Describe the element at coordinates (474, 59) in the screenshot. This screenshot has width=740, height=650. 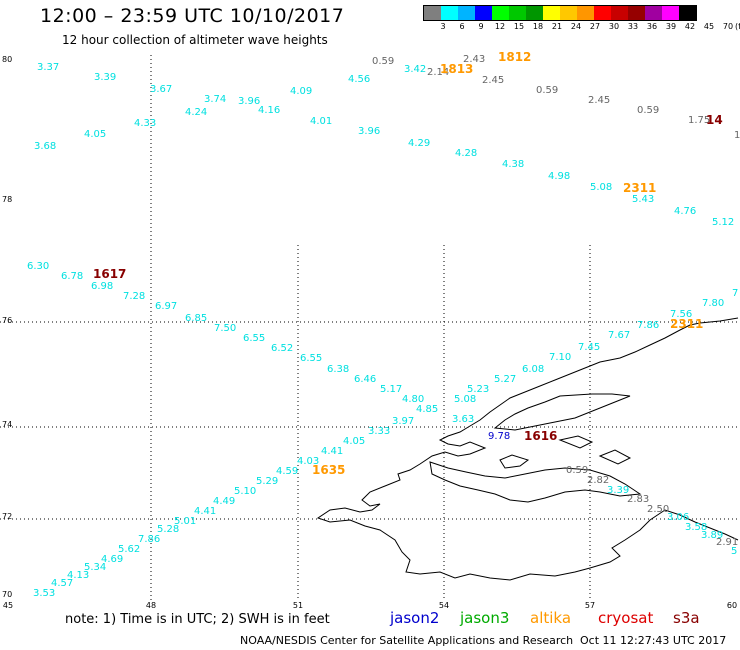
I see `wave-height-value: 2.43` at that location.